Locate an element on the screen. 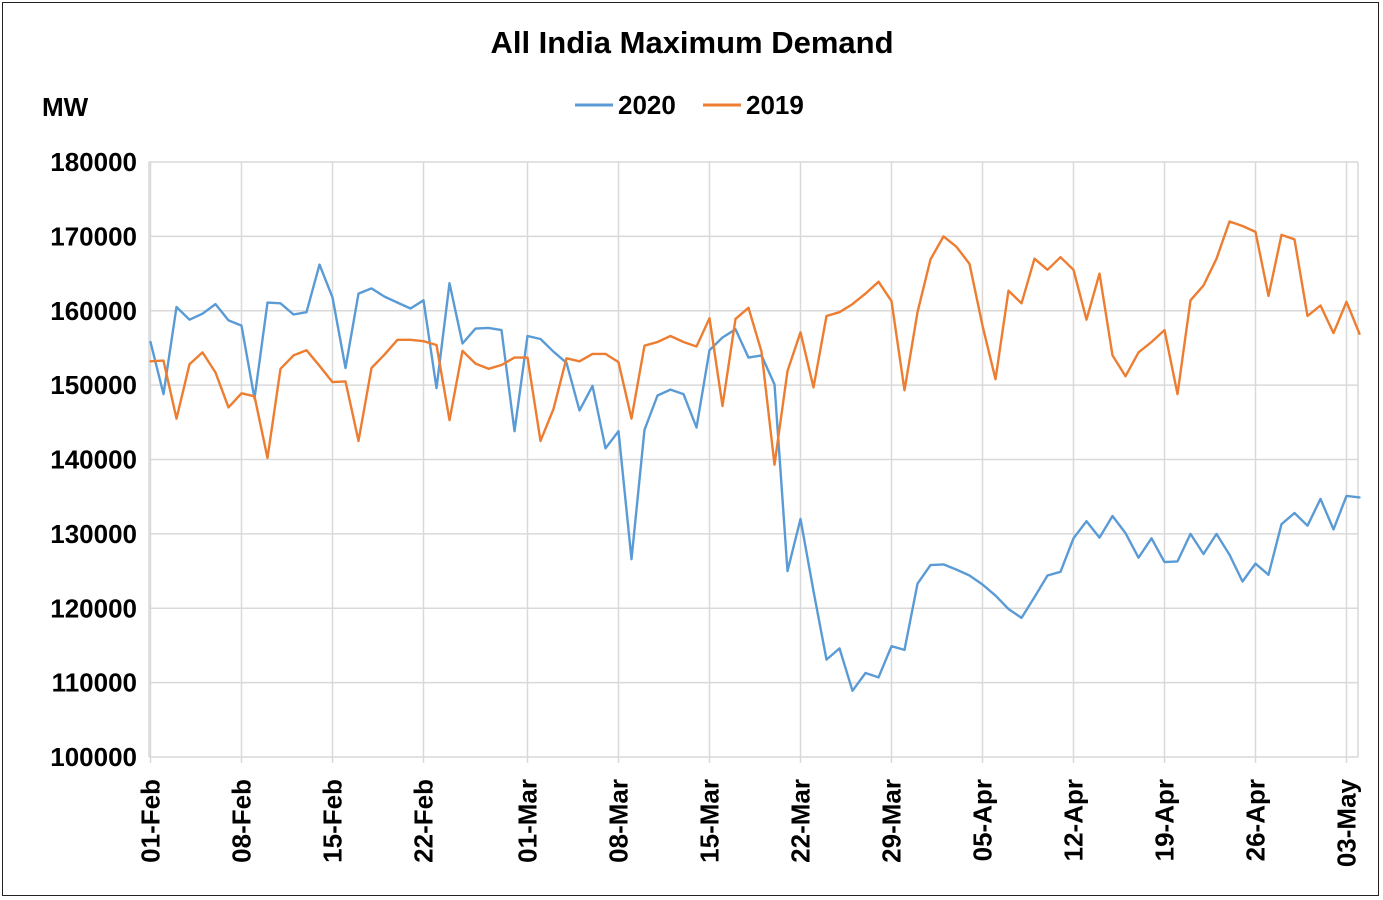 Image resolution: width=1383 pixels, height=900 pixels. y-tick-label: 170000 is located at coordinates (93, 236).